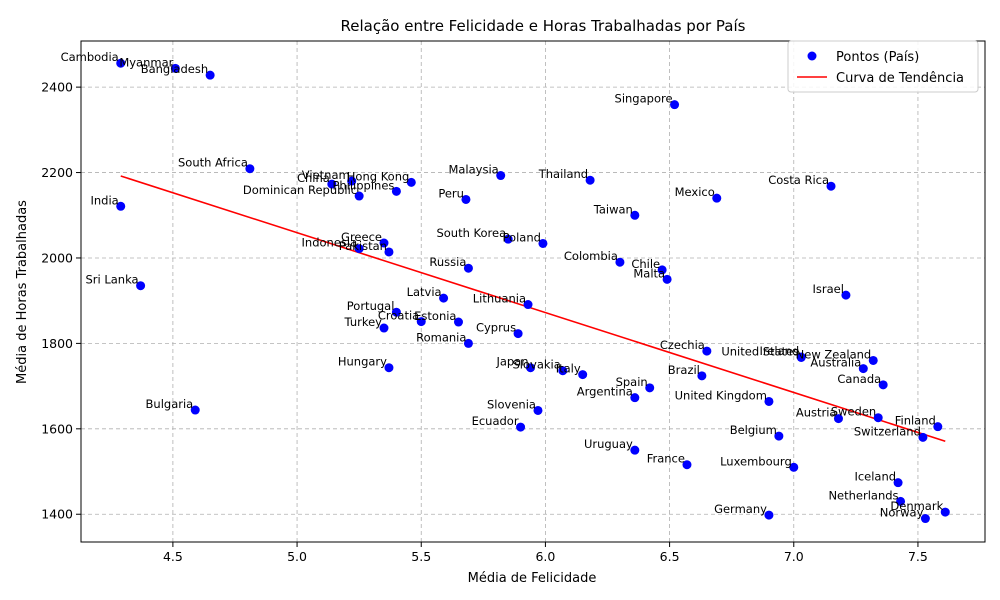  Describe the element at coordinates (827, 289) in the screenshot. I see `point-label: Israel` at that location.